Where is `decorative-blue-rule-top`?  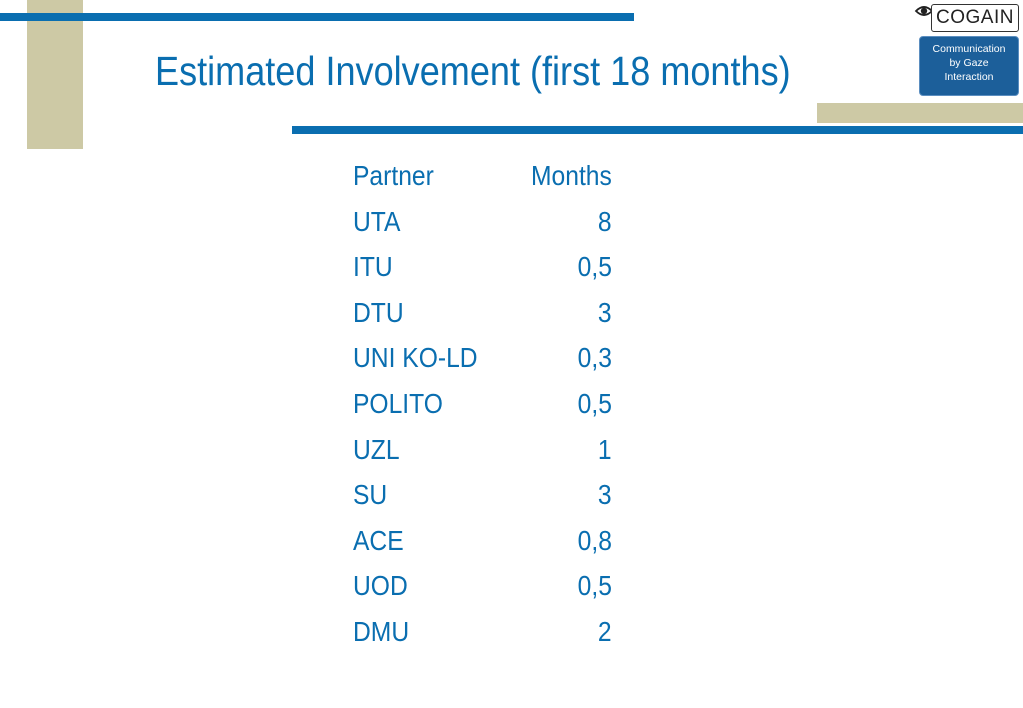 decorative-blue-rule-top is located at coordinates (317, 17).